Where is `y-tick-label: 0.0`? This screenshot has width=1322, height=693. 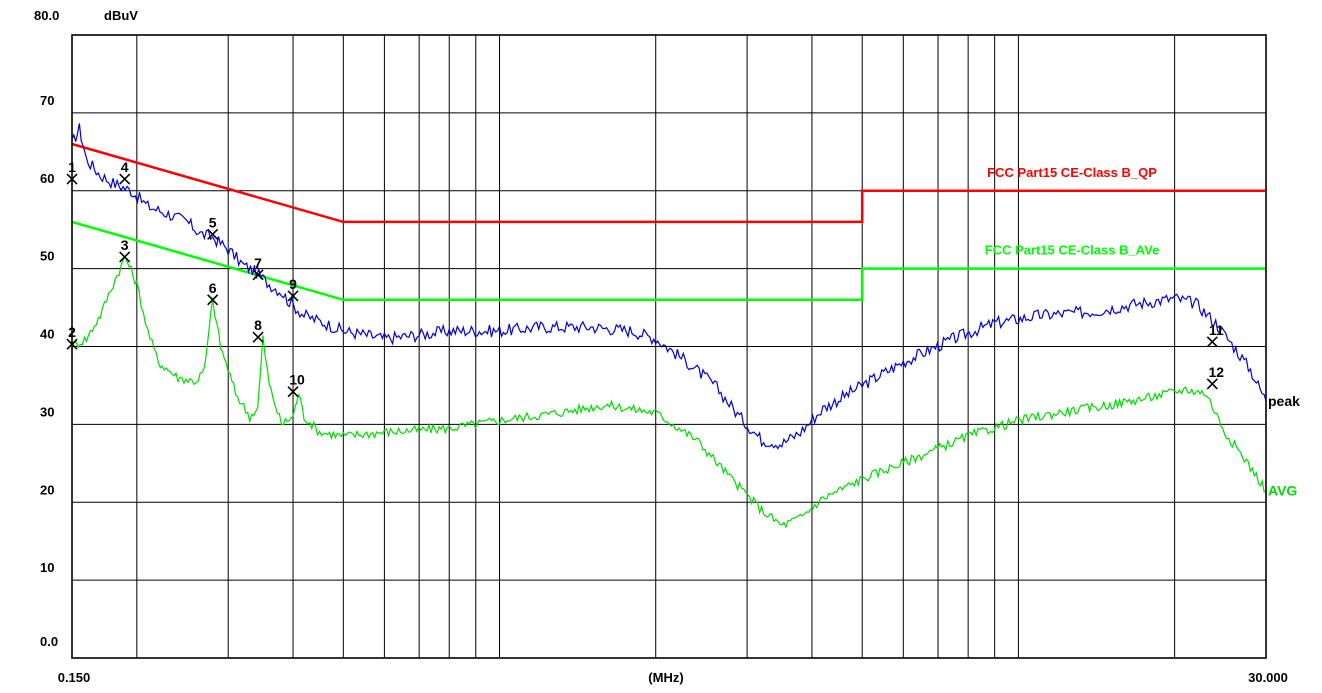
y-tick-label: 0.0 is located at coordinates (49, 641).